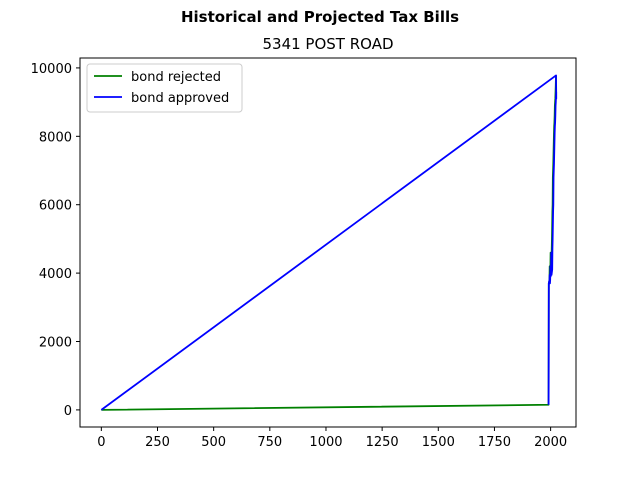 This screenshot has height=480, width=640. I want to click on x-tick-label: 500, so click(213, 442).